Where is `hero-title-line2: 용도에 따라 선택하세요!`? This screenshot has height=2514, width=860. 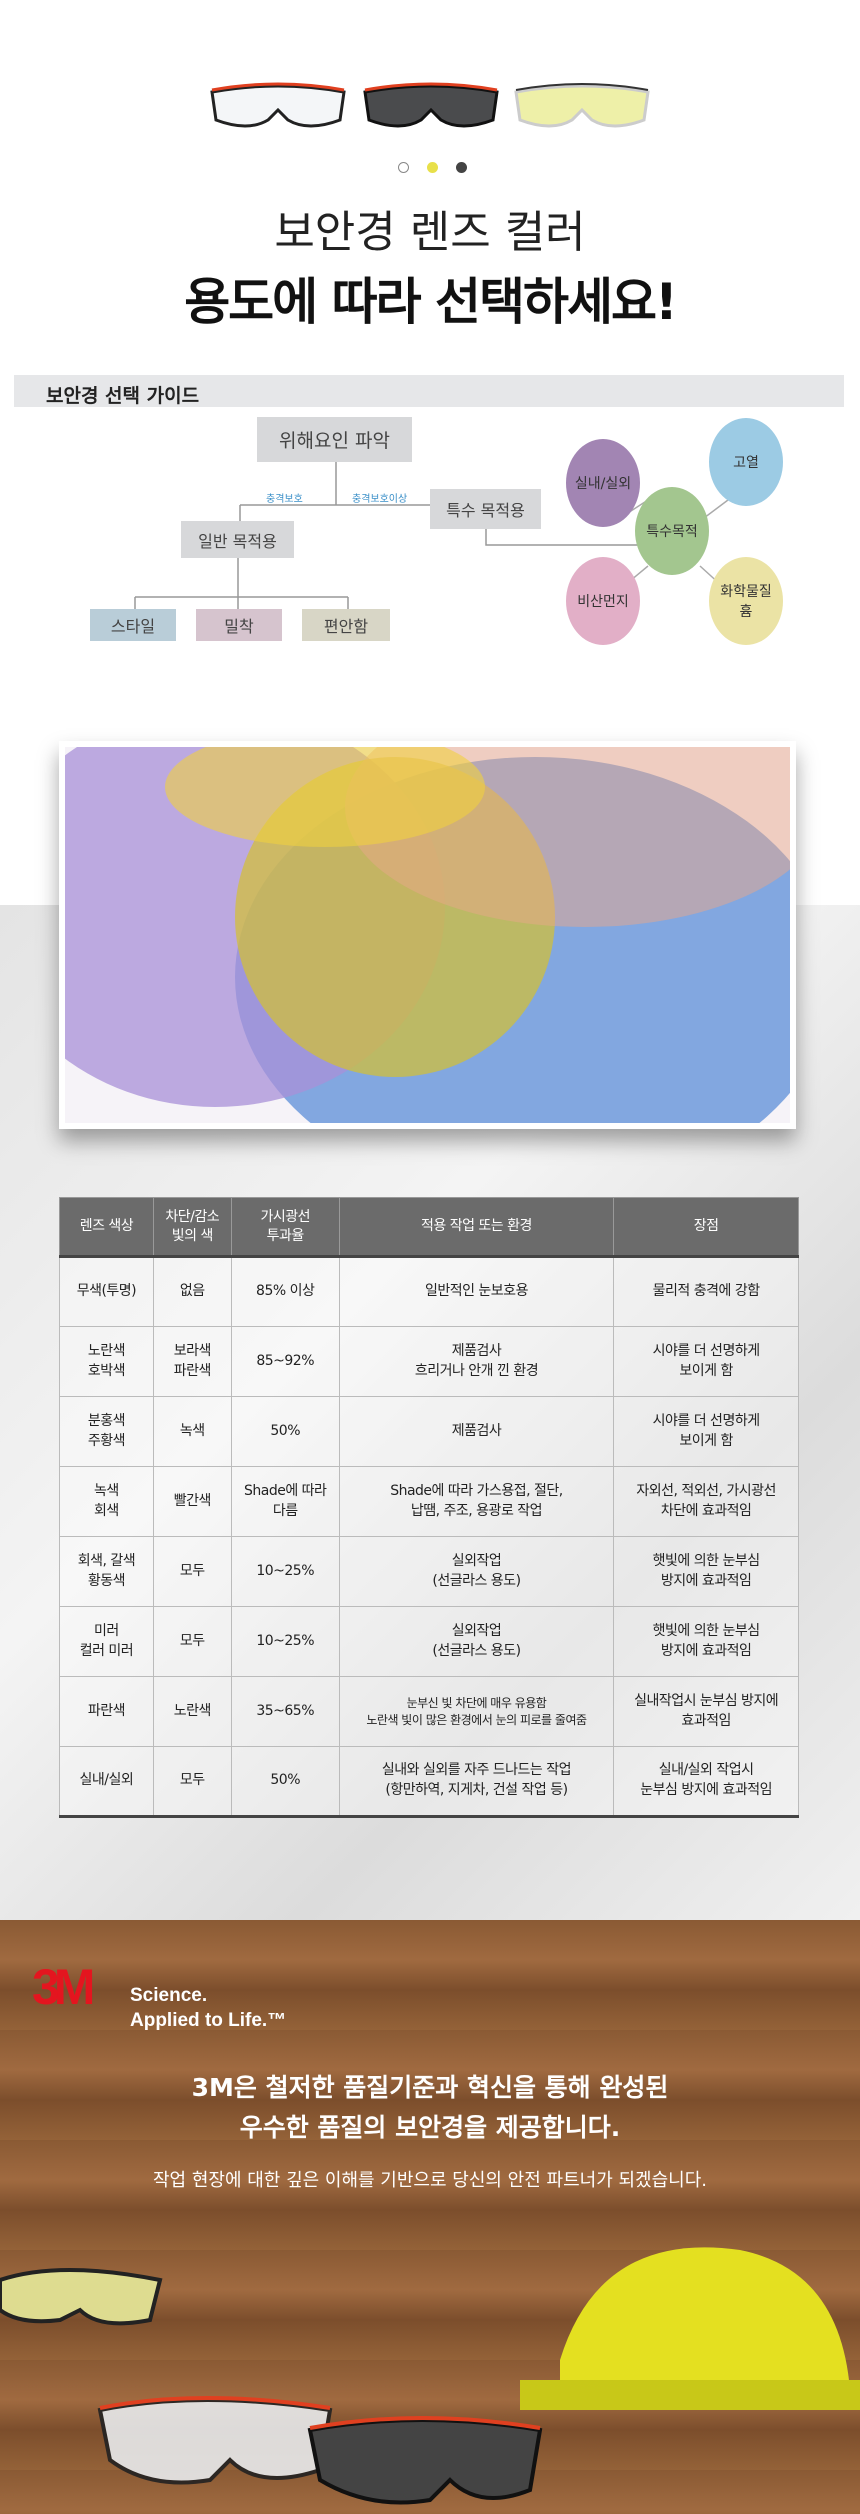
hero-title-line2: 용도에 따라 선택하세요! is located at coordinates (431, 302).